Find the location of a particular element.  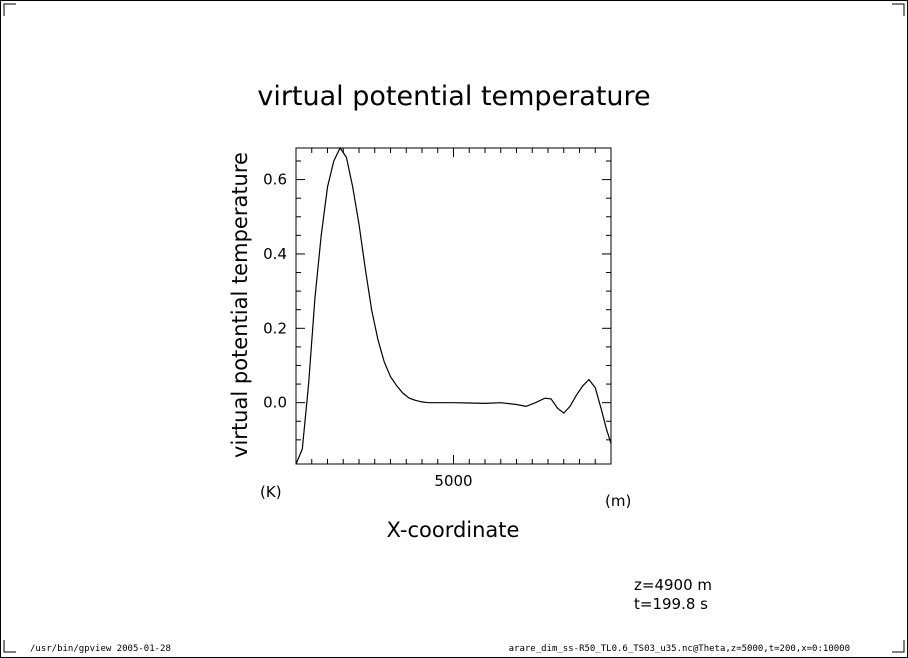

x-axis-unit: (m) is located at coordinates (618, 501).